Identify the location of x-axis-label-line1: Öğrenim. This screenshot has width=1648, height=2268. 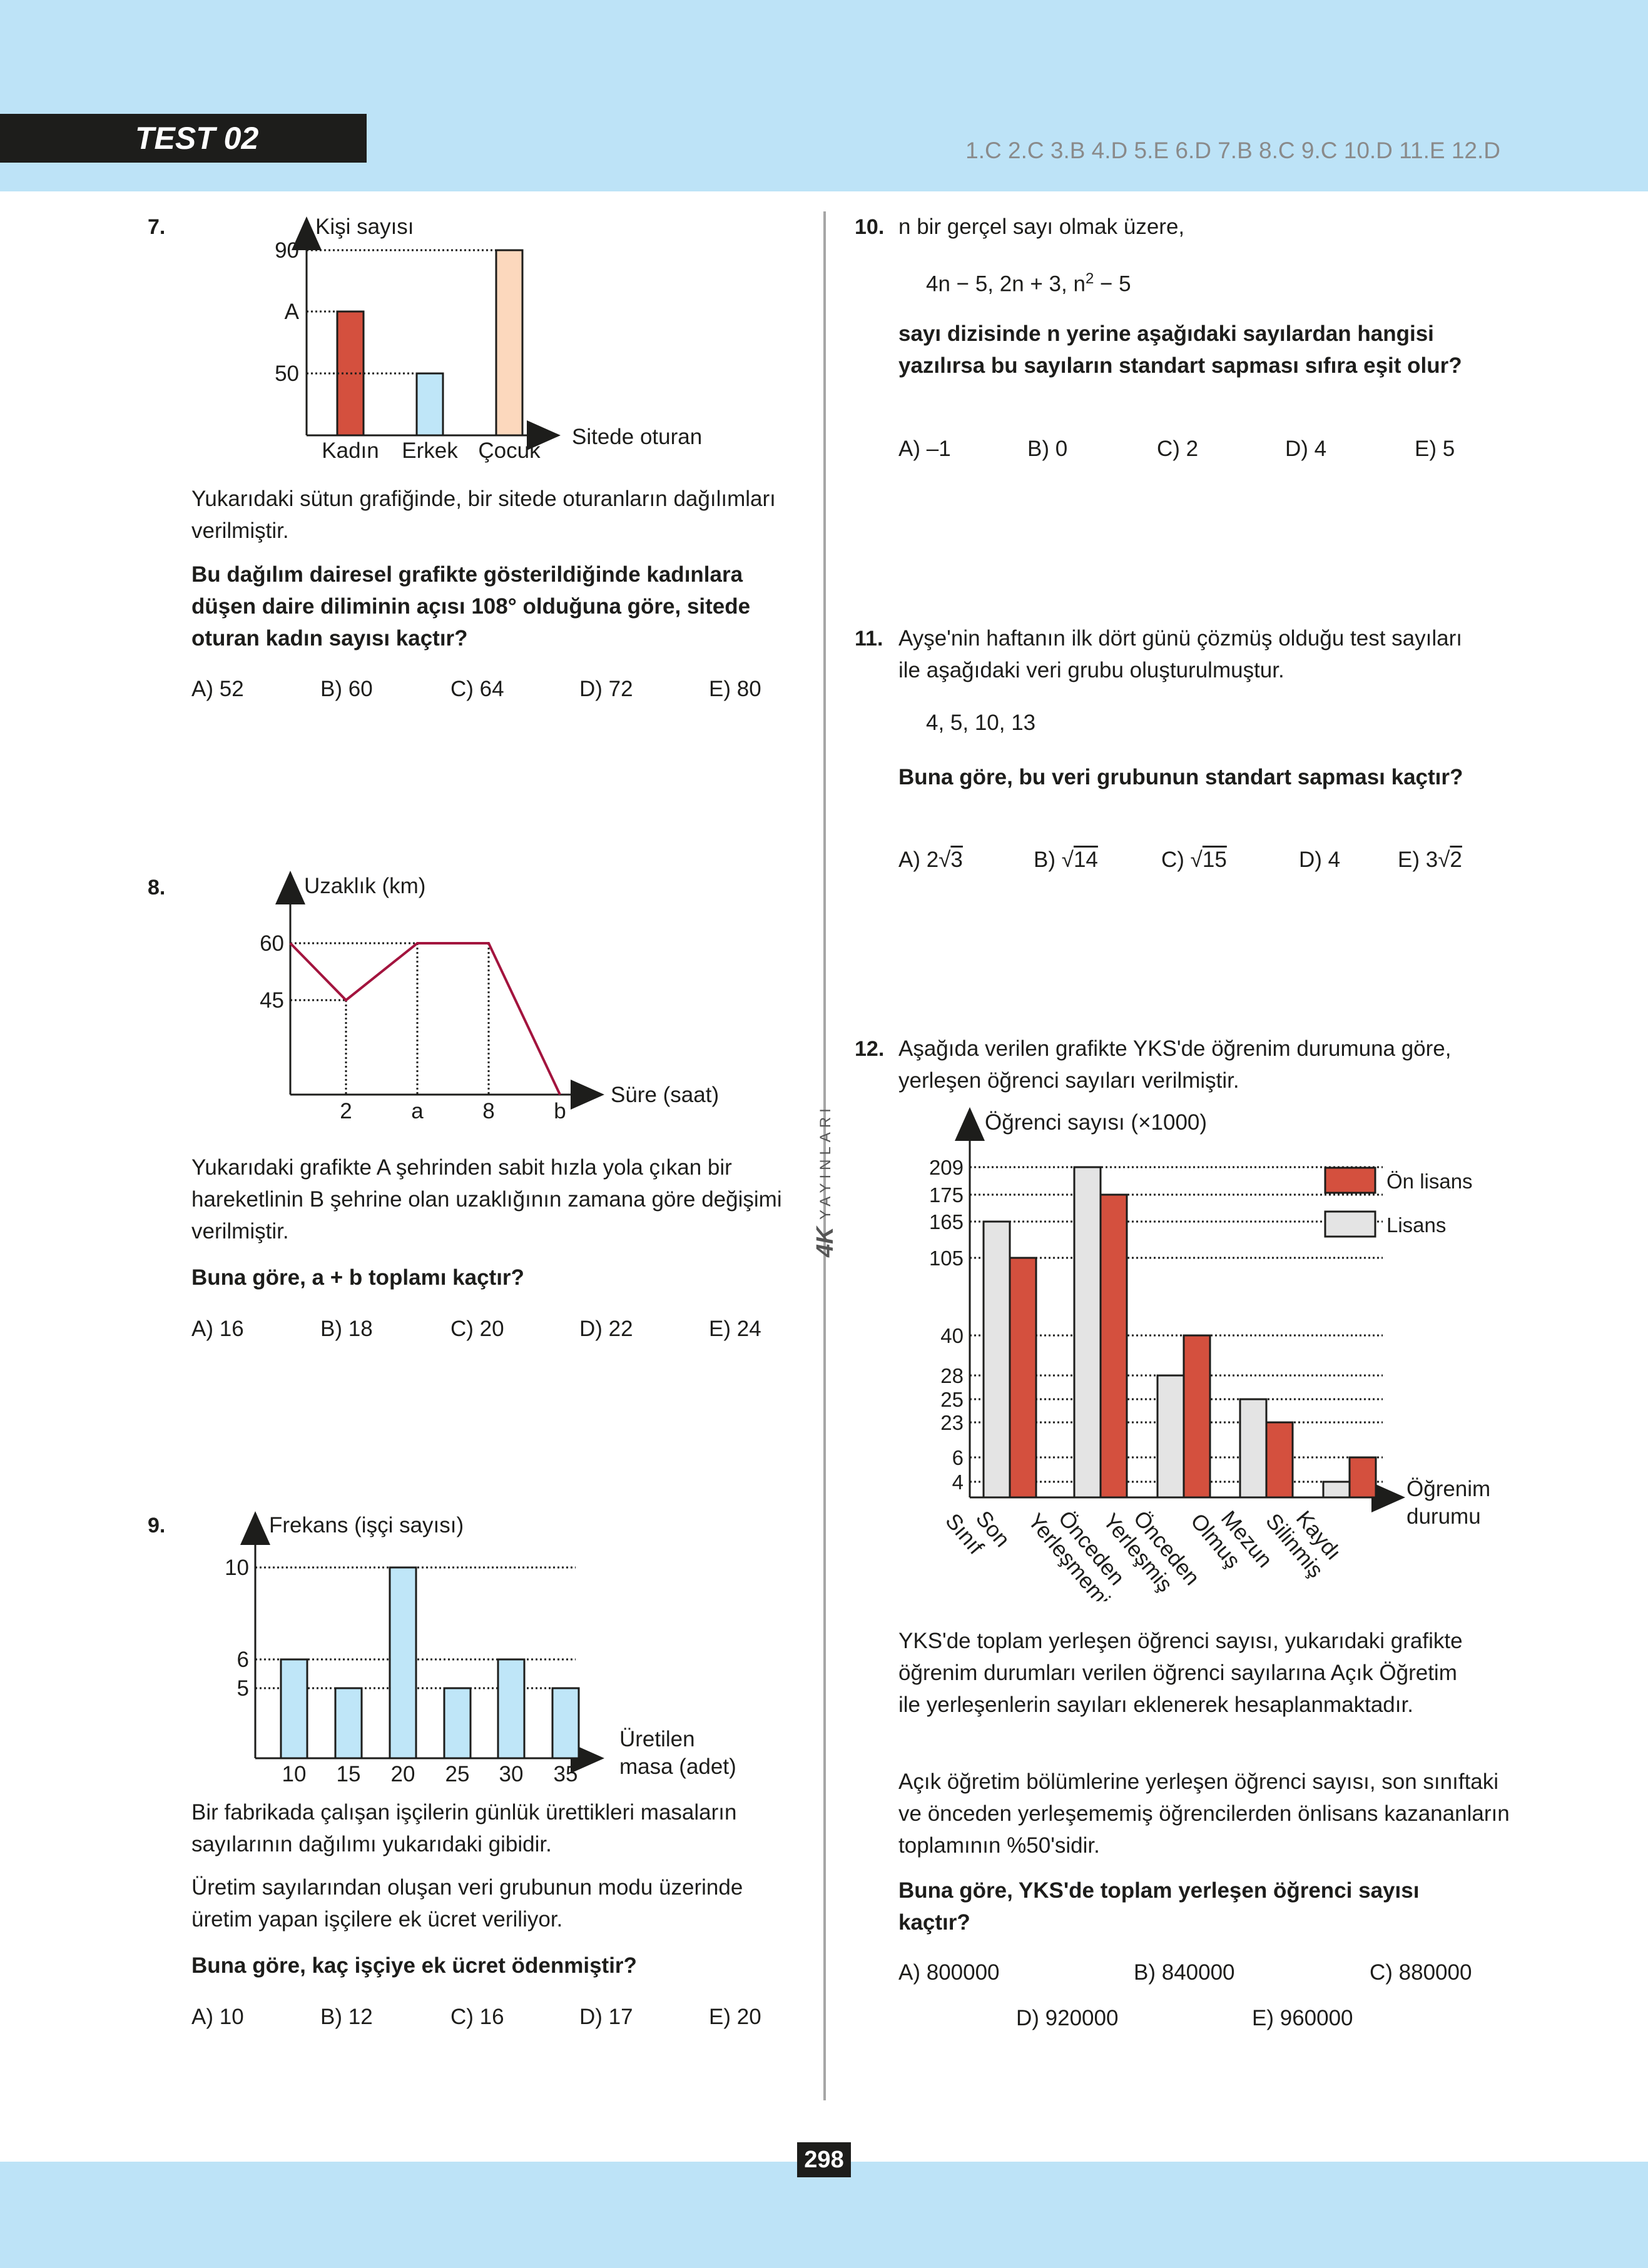
(1448, 1489).